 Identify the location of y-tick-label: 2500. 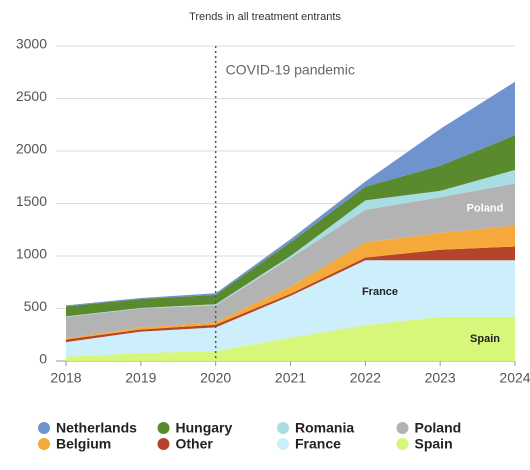
(31, 96).